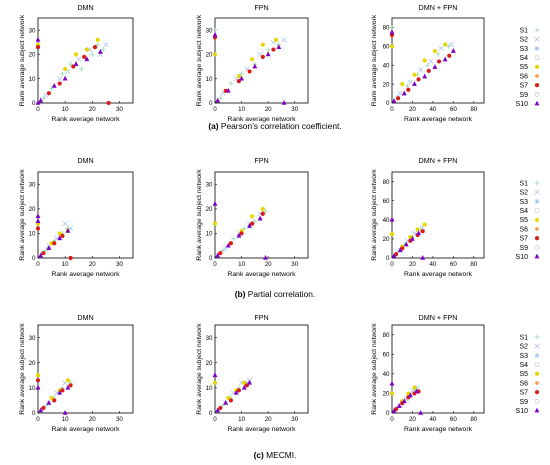  Describe the element at coordinates (432, 419) in the screenshot. I see `x-tick-label: 40` at that location.